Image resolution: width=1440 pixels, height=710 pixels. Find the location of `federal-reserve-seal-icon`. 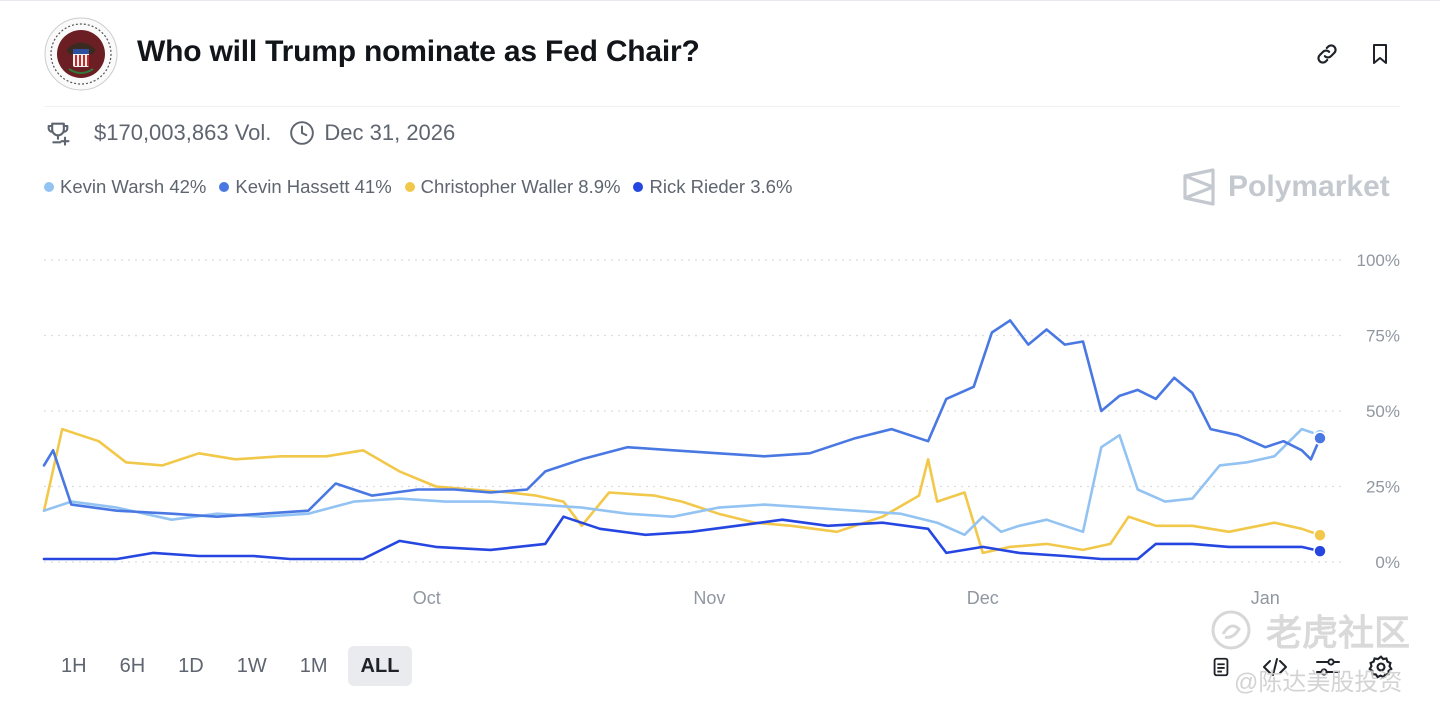

federal-reserve-seal-icon is located at coordinates (81, 54).